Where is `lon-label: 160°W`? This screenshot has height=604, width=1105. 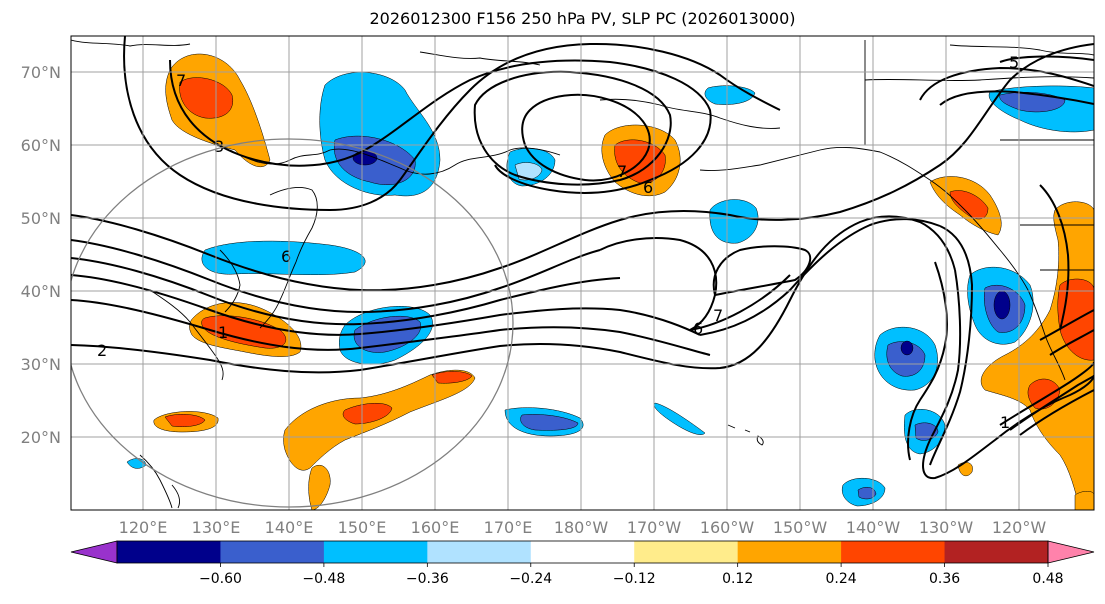
lon-label: 160°W is located at coordinates (727, 527).